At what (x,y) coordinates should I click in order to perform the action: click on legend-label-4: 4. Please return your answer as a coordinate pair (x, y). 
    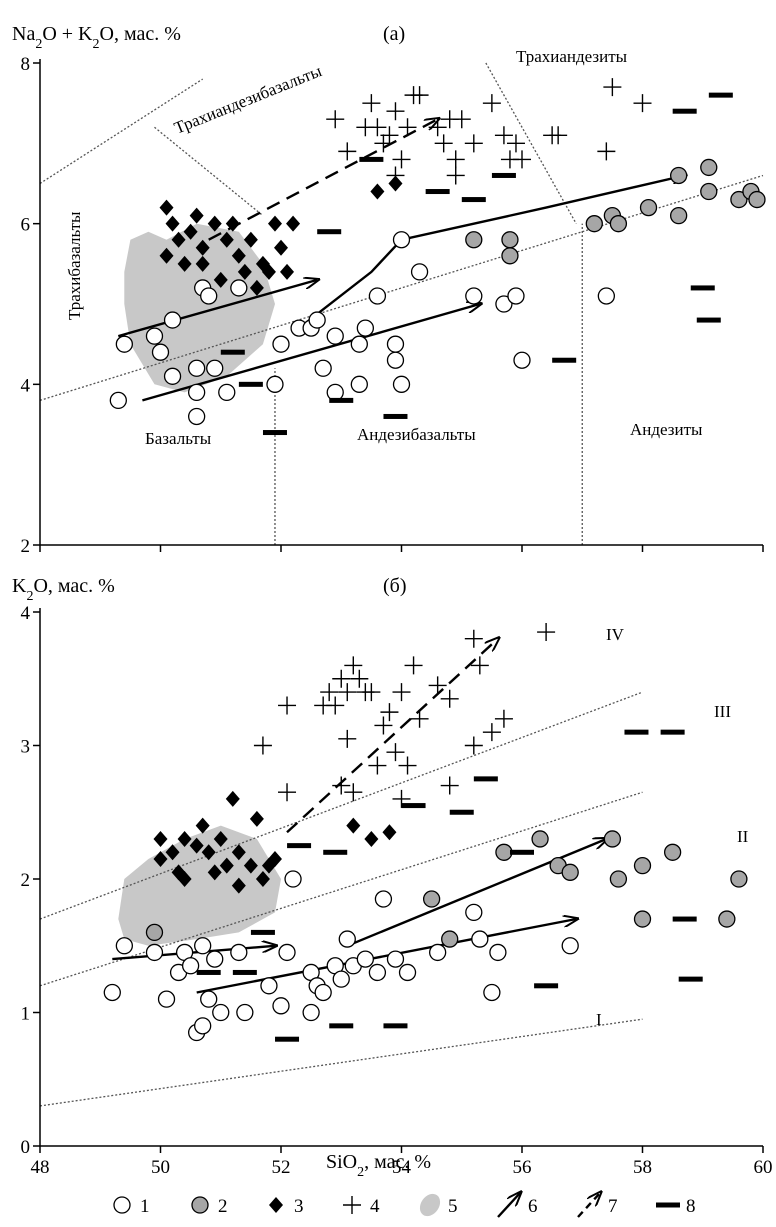
    Looking at the image, I should click on (375, 1206).